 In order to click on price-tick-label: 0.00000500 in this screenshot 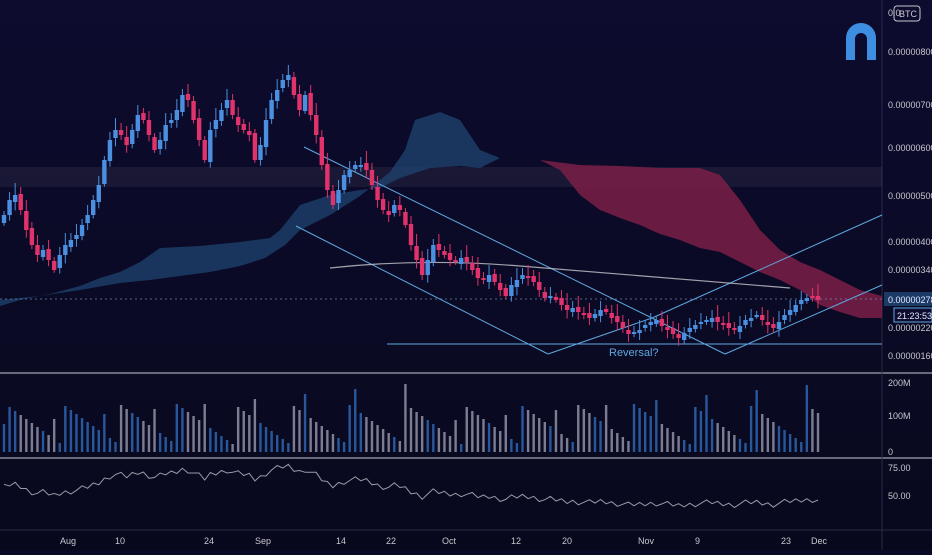, I will do `click(910, 196)`.